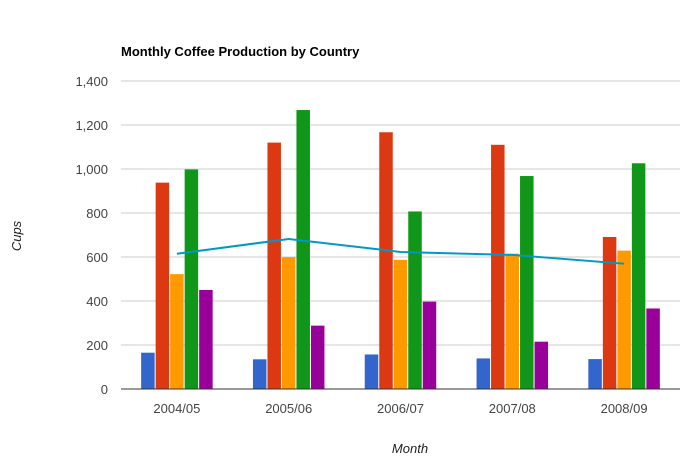 The image size is (699, 475). I want to click on y-tick-label: 1,200, so click(91, 125).